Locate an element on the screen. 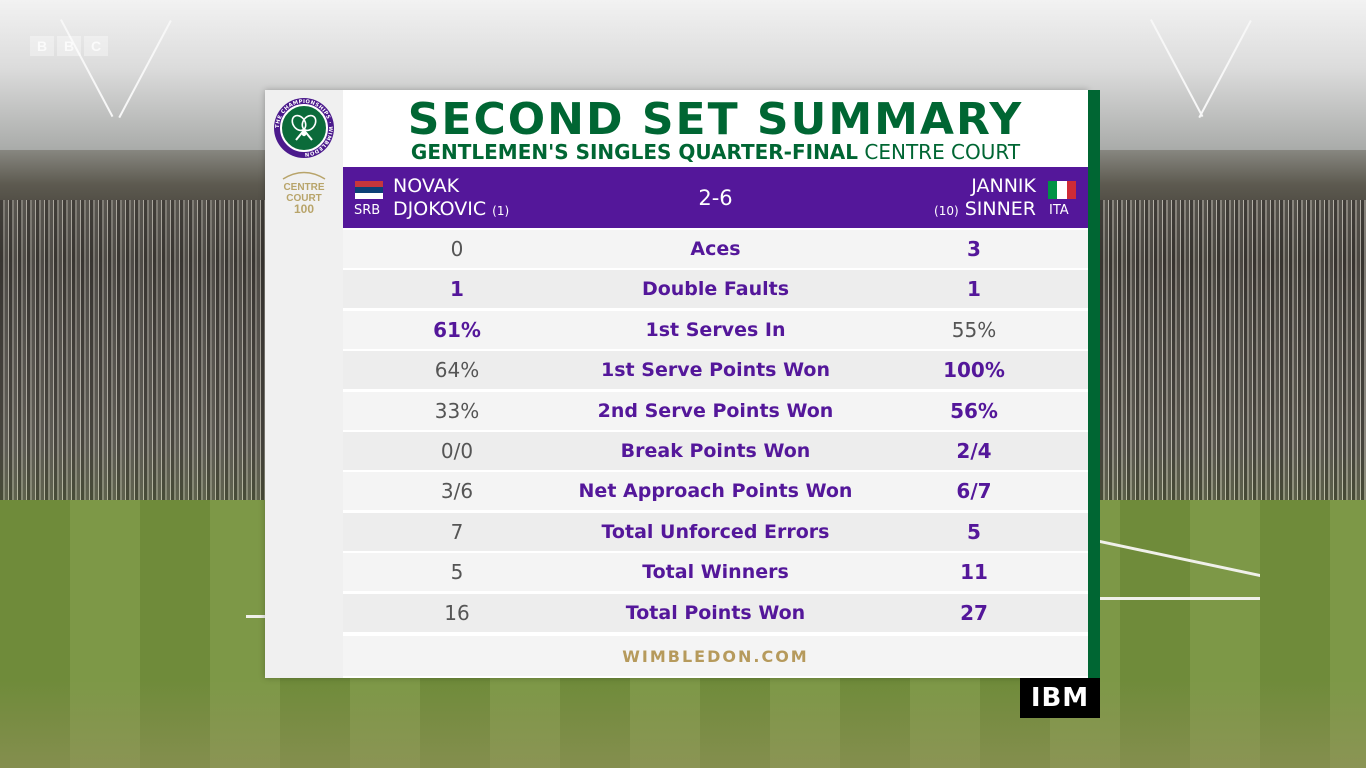 The width and height of the screenshot is (1366, 768). player2-seed: (10) is located at coordinates (946, 211).